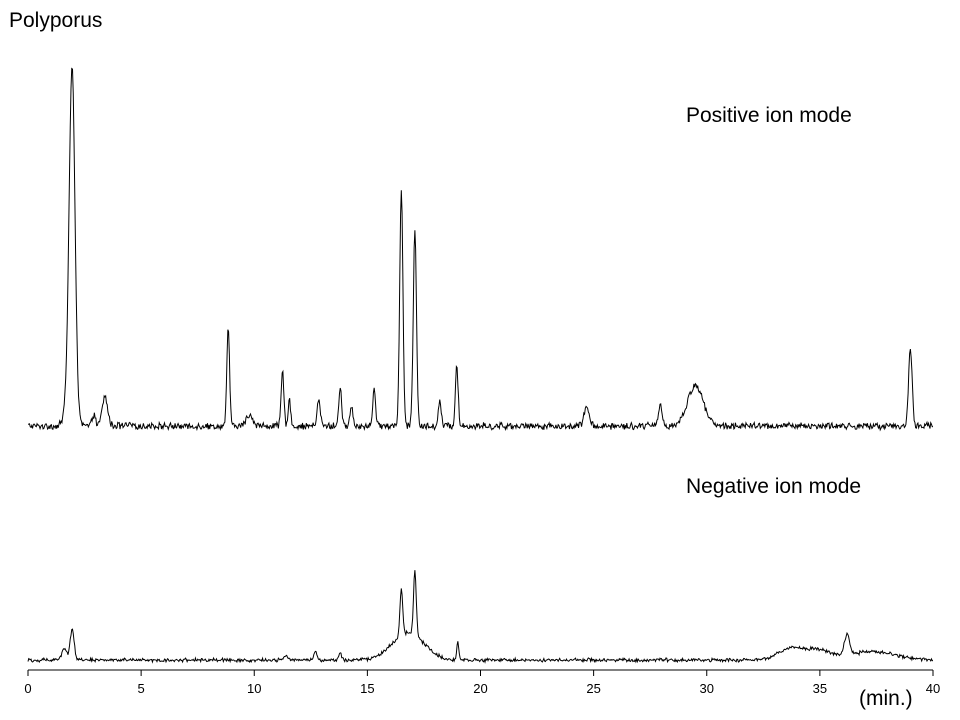 The width and height of the screenshot is (960, 720). What do you see at coordinates (367, 688) in the screenshot?
I see `x-tick-label: 15` at bounding box center [367, 688].